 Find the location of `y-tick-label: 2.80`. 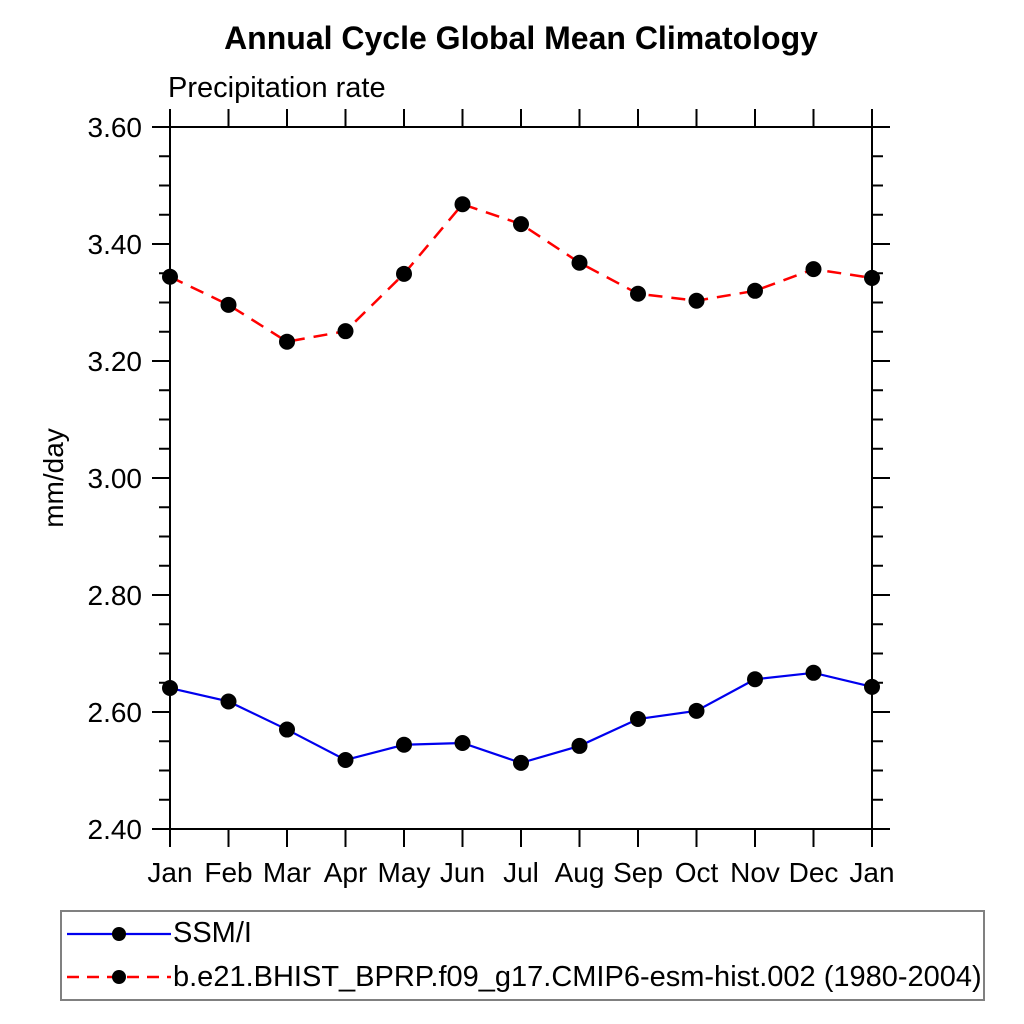

y-tick-label: 2.80 is located at coordinates (115, 595).